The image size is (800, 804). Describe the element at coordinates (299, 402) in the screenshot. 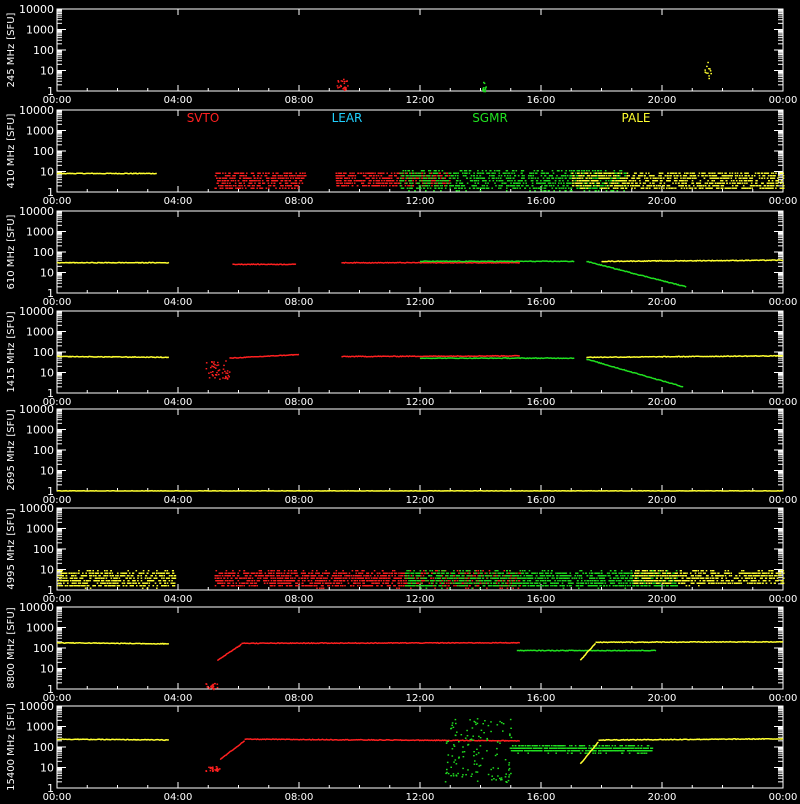

I see `x-tick-label: 08:00` at that location.